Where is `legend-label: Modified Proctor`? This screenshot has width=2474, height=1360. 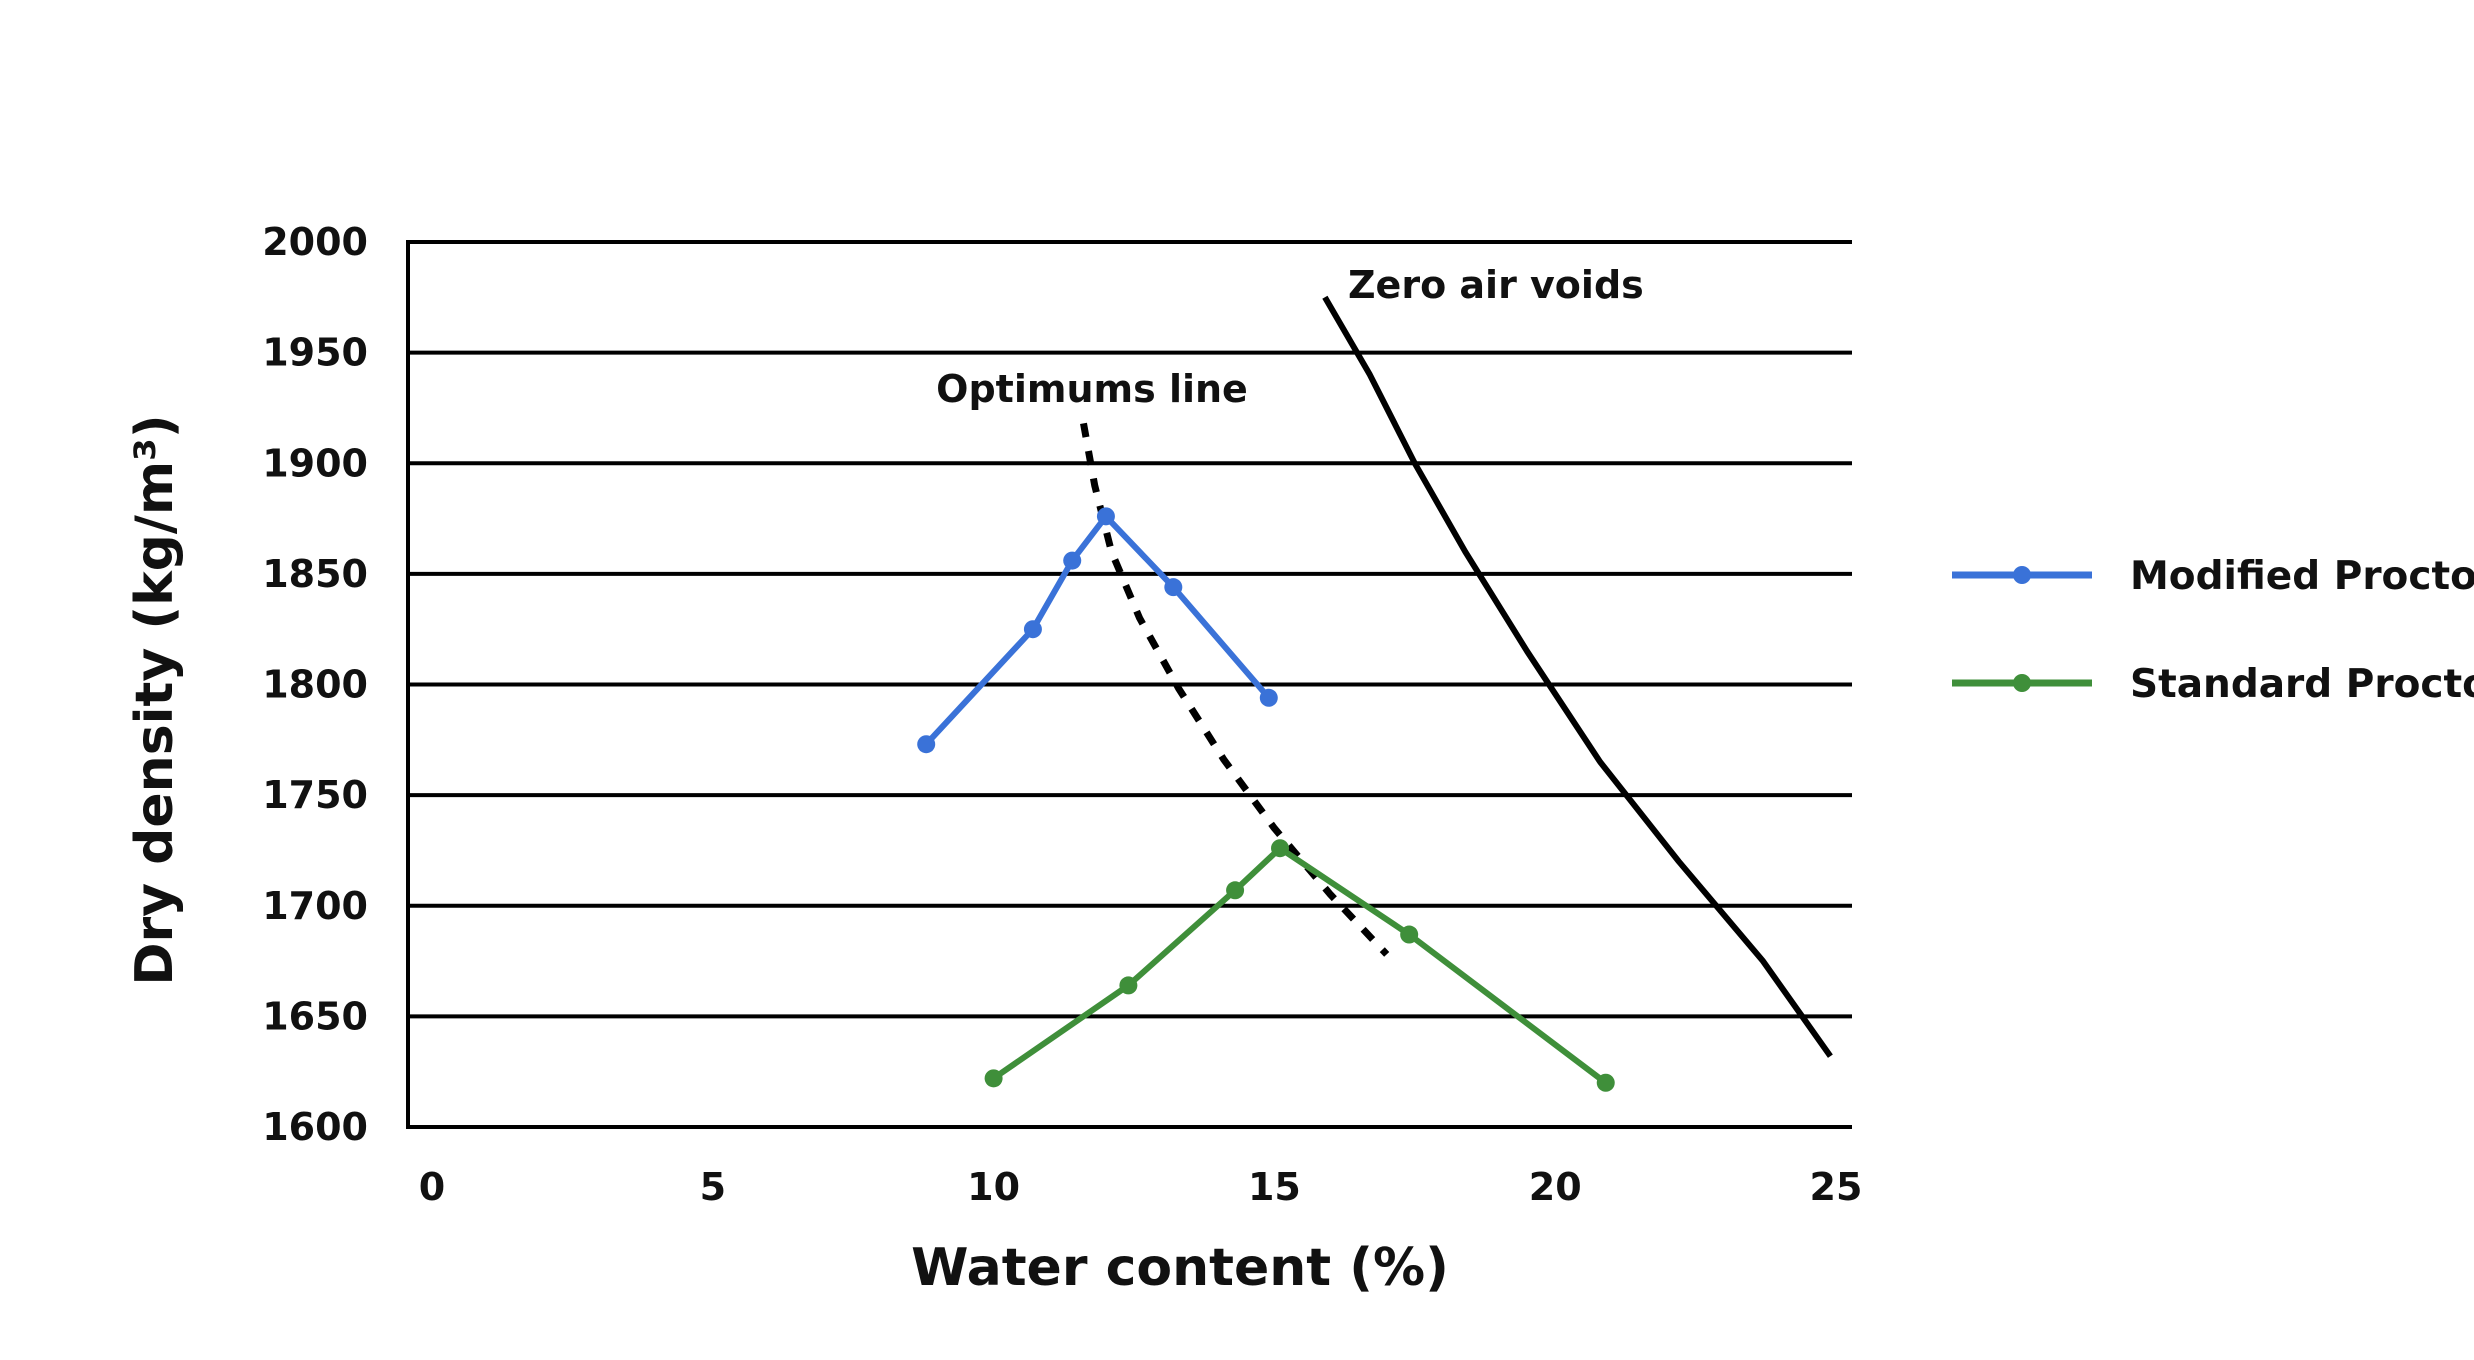
legend-label: Modified Proctor is located at coordinates (2302, 576).